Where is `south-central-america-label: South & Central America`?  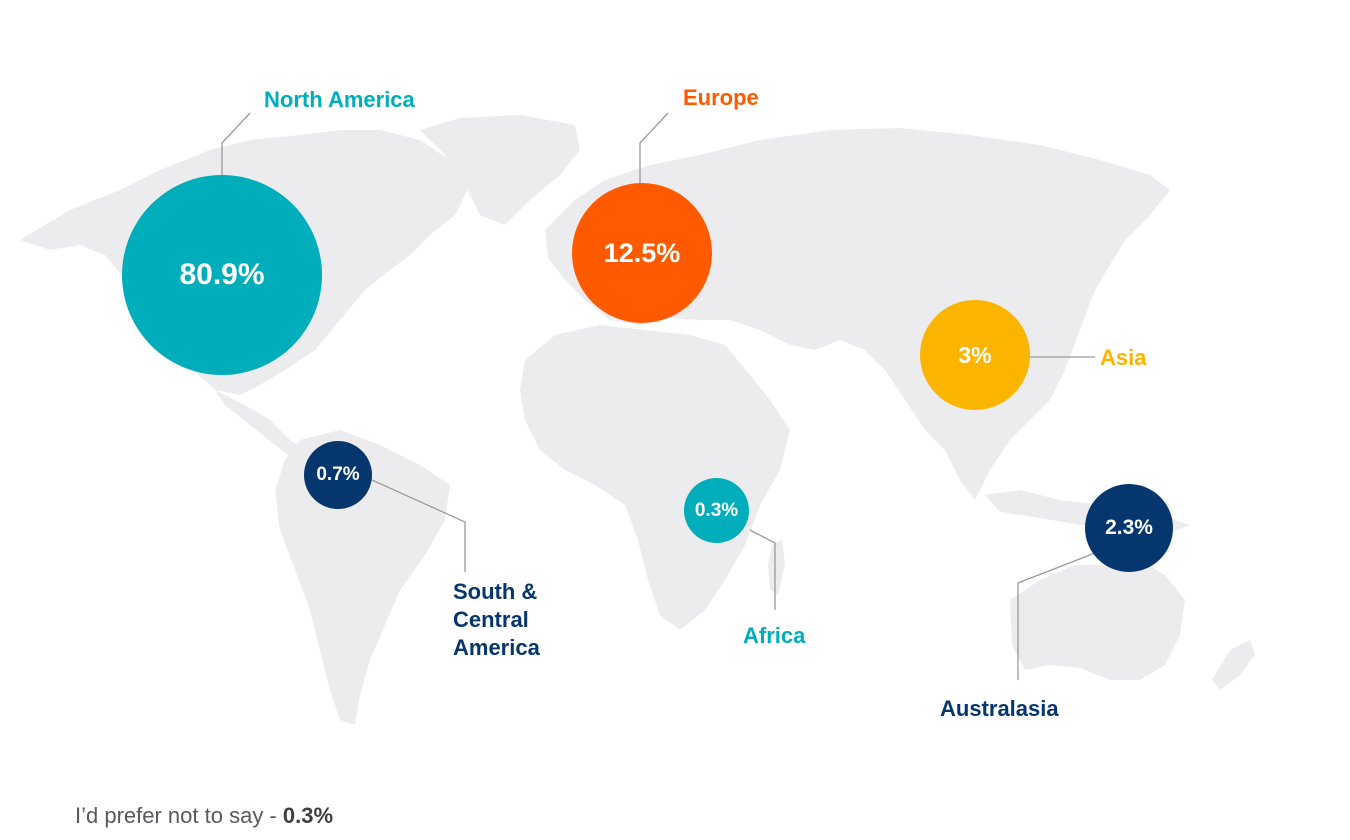 south-central-america-label: South & Central America is located at coordinates (496, 620).